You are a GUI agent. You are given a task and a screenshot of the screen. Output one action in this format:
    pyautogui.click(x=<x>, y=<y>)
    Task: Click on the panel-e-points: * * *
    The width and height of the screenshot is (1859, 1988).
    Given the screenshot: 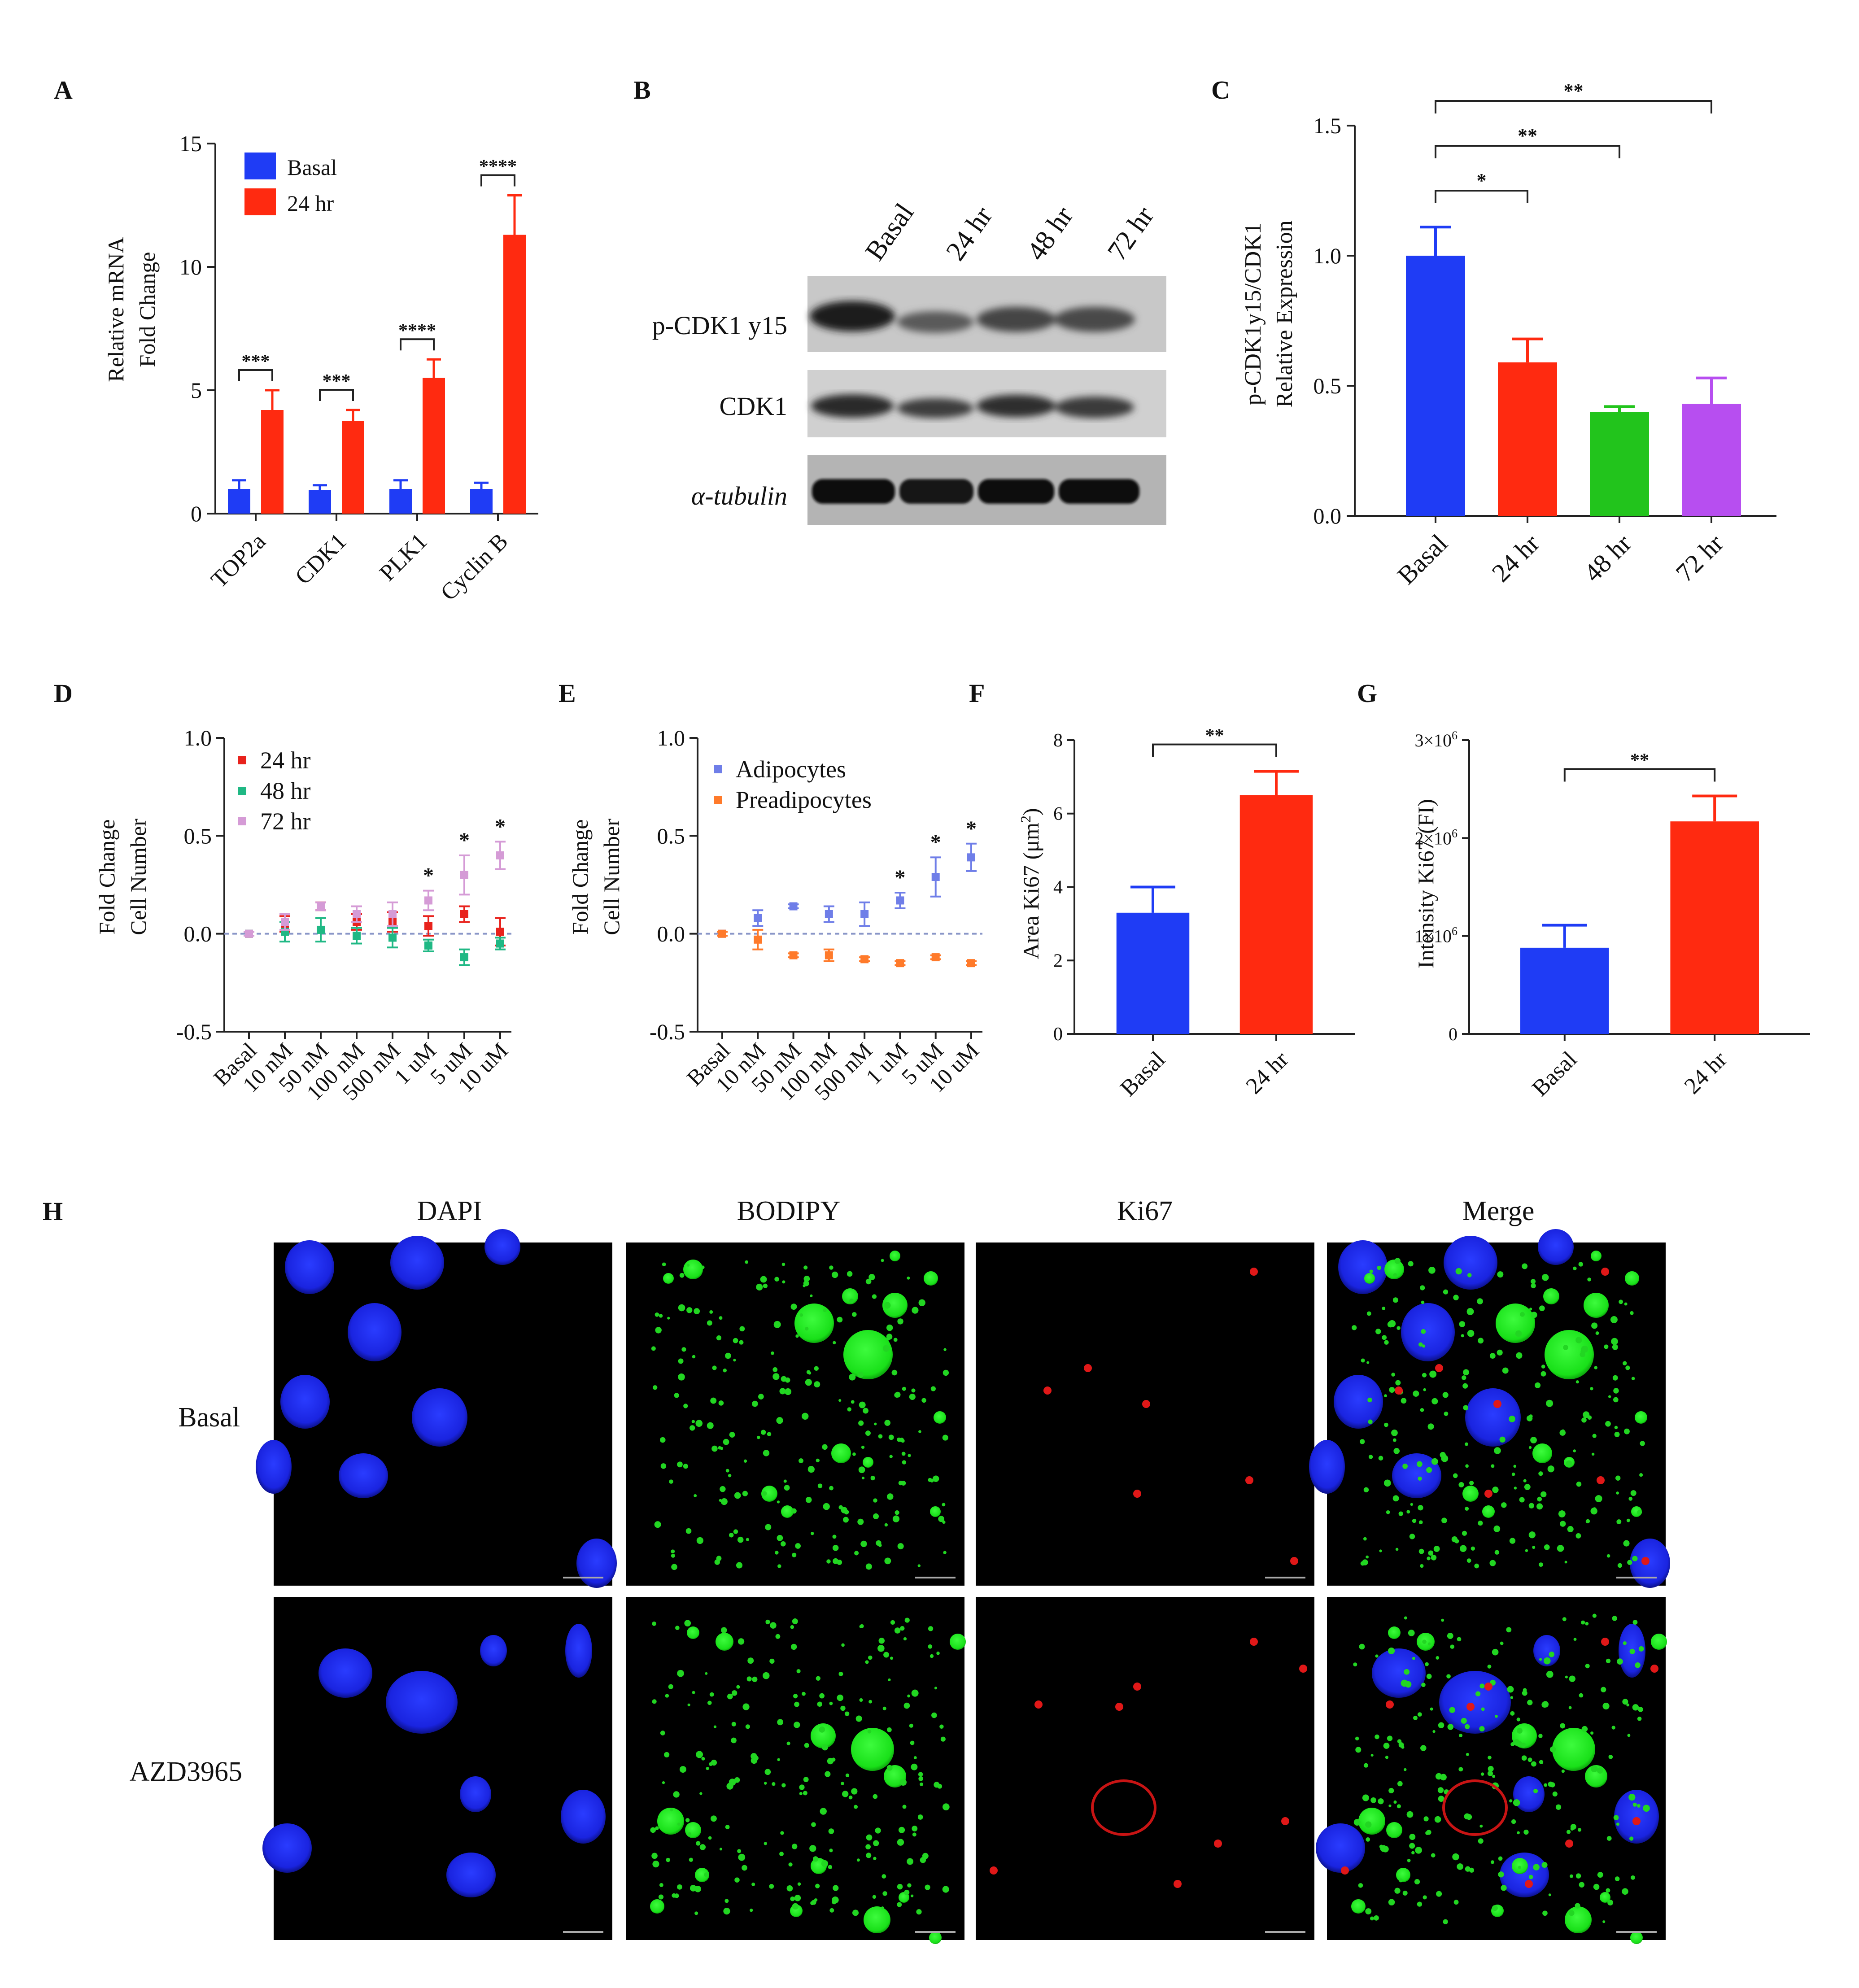 What is the action you would take?
    pyautogui.click(x=847, y=892)
    